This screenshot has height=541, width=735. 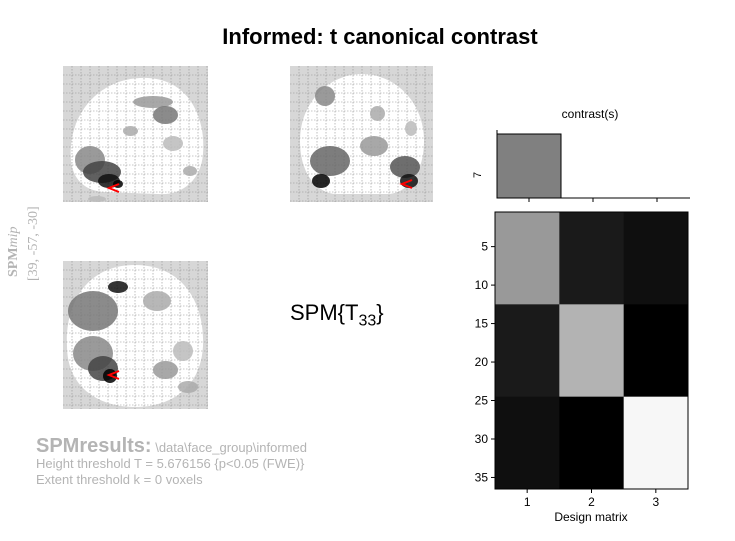 What do you see at coordinates (484, 247) in the screenshot?
I see `design-matrix-row-tick: 5` at bounding box center [484, 247].